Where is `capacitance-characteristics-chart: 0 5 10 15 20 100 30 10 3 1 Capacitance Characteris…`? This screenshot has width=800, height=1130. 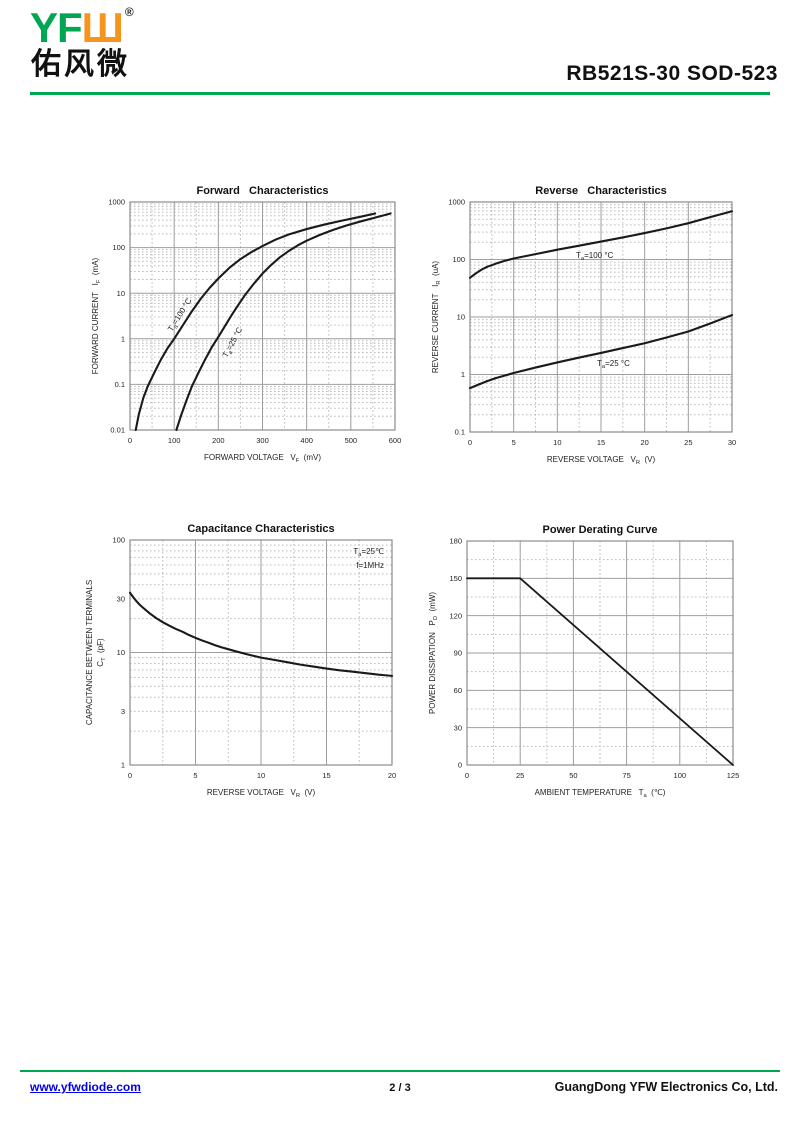 capacitance-characteristics-chart: 0 5 10 15 20 100 30 10 3 1 Capacitance Characteris… is located at coordinates (245, 669).